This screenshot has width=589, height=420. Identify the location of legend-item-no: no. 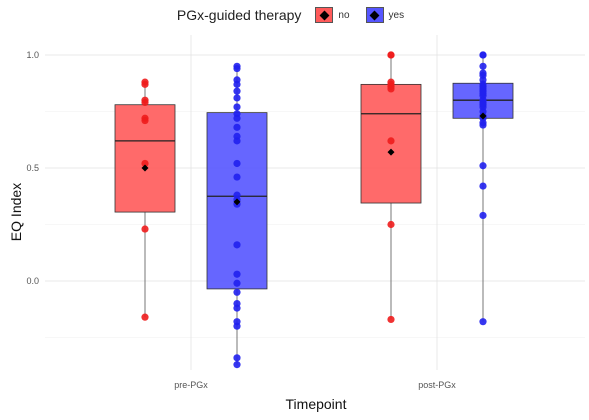
(332, 15).